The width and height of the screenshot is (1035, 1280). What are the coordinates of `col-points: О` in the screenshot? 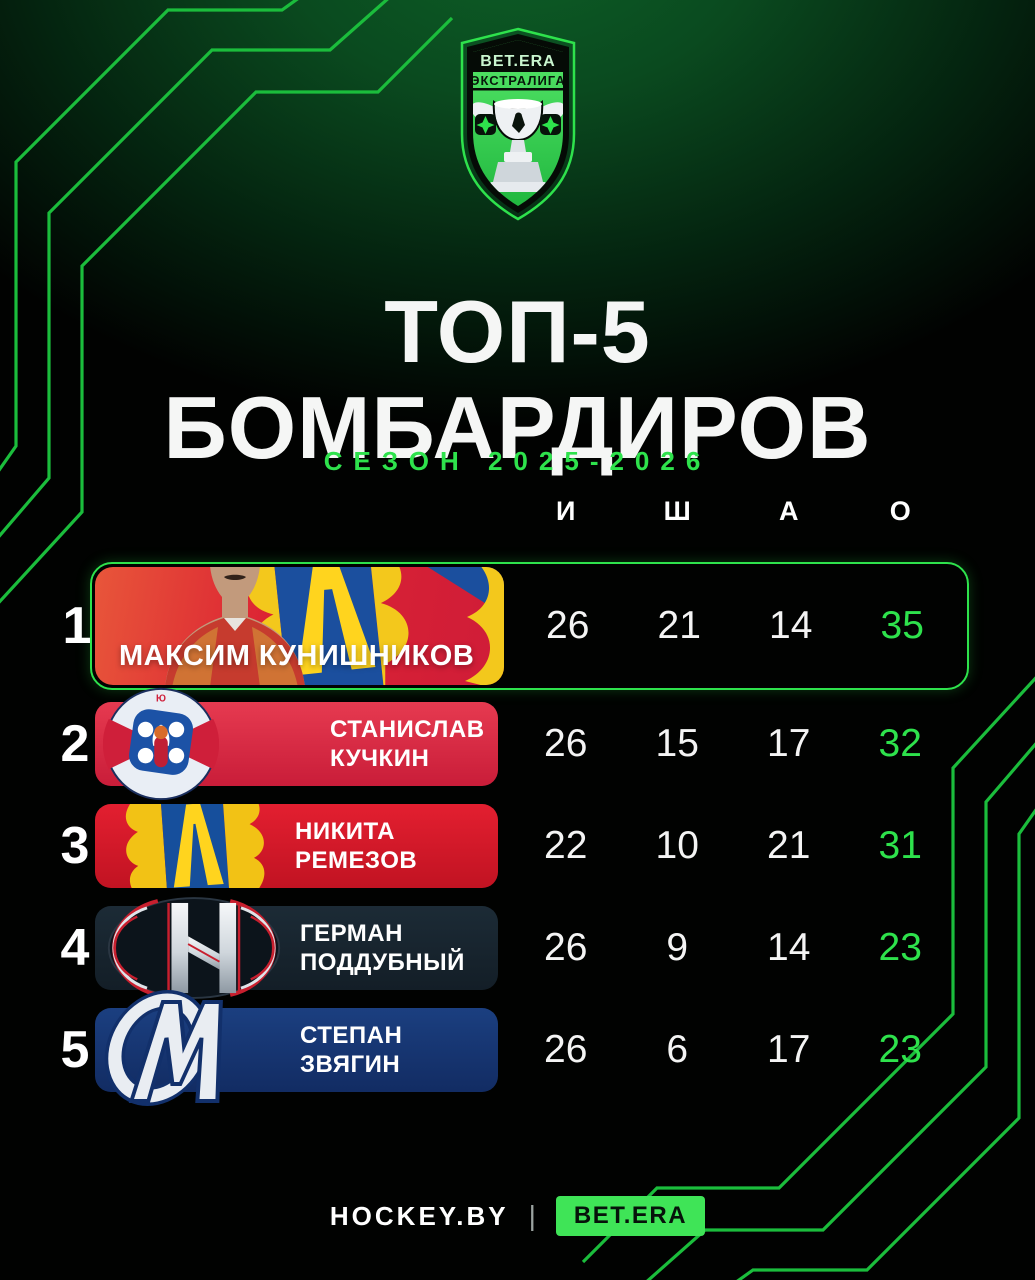 It's located at (900, 511).